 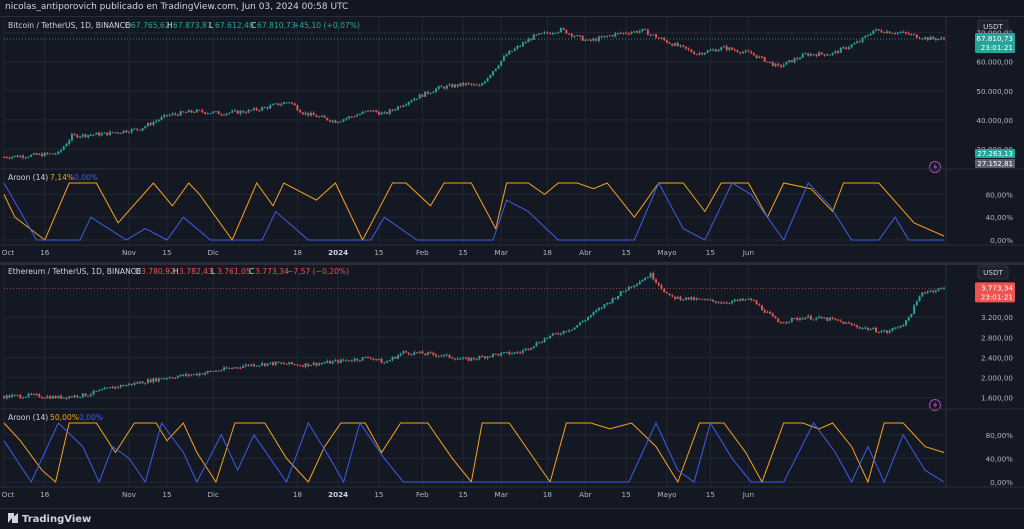 What do you see at coordinates (128, 25) in the screenshot?
I see `ohlc-label-o: O` at bounding box center [128, 25].